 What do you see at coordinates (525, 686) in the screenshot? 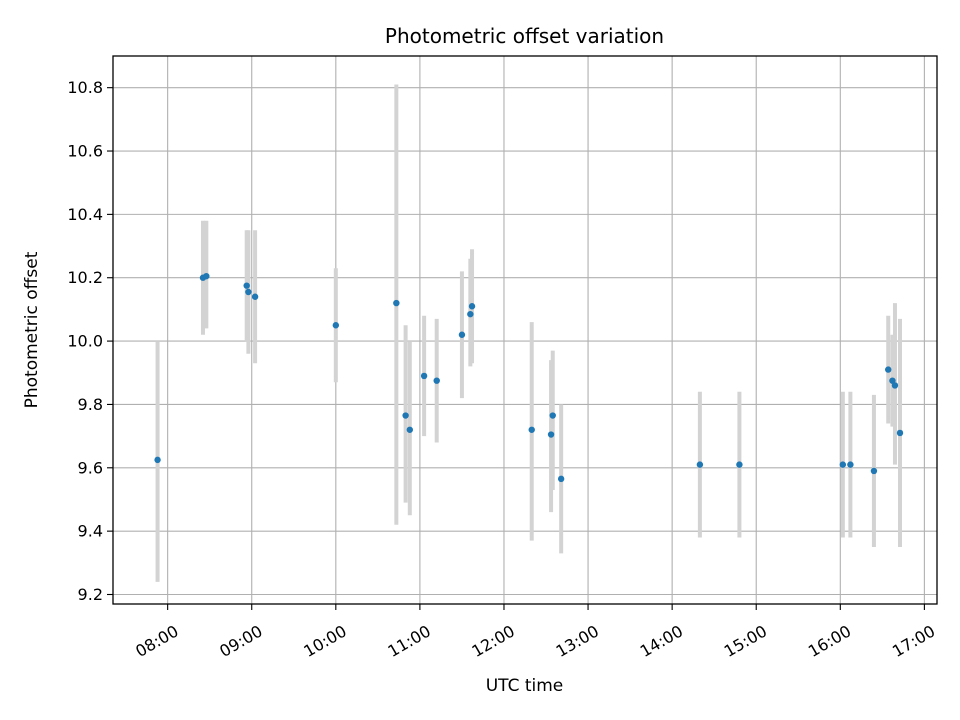
I see `x-axis-label: UTC time` at bounding box center [525, 686].